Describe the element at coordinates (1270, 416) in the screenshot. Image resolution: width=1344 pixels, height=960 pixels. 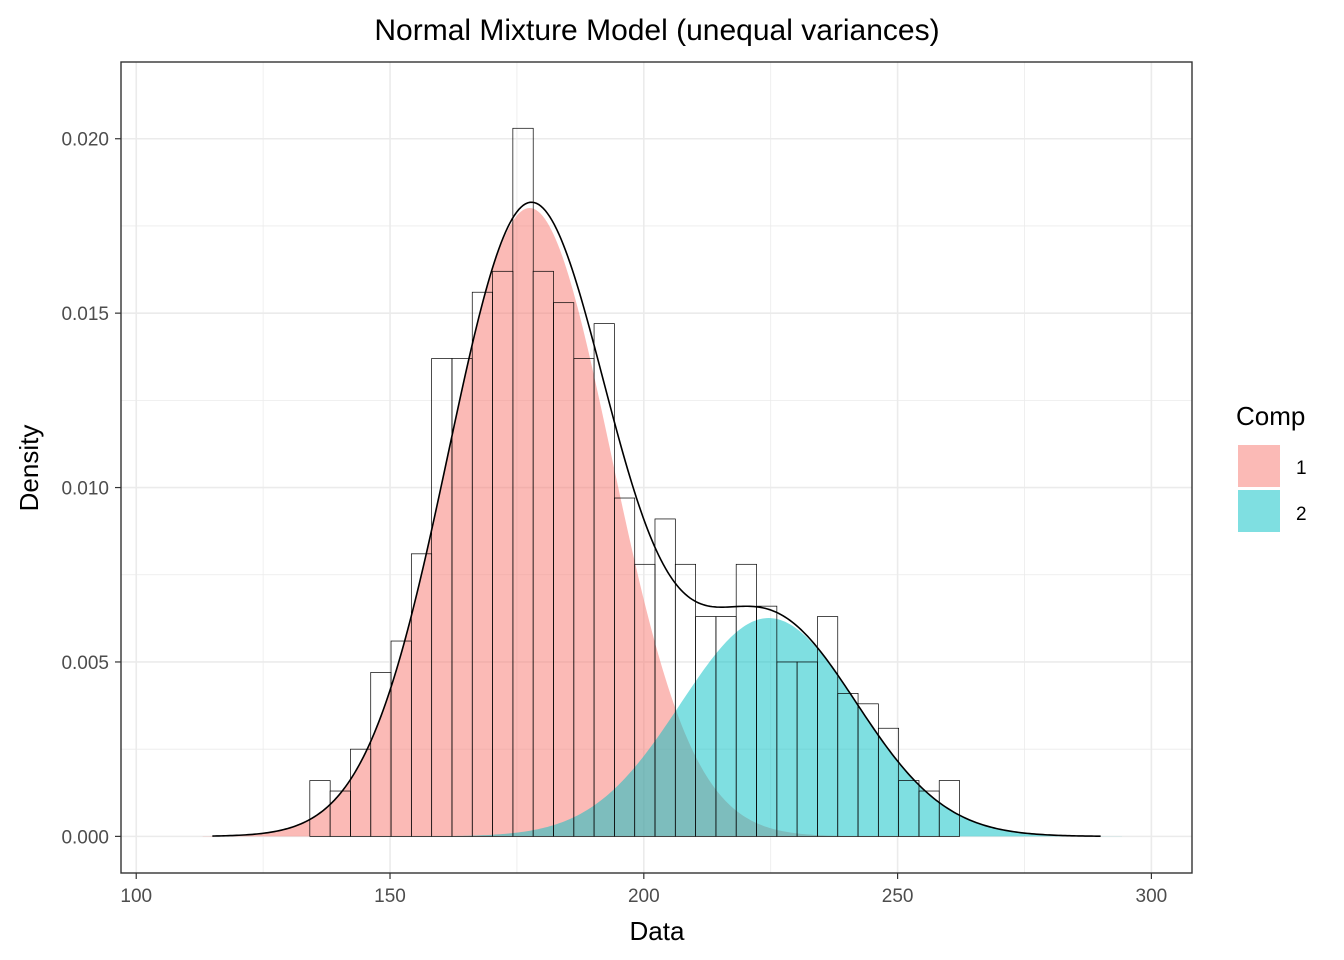
I see `legend-title: Comp` at that location.